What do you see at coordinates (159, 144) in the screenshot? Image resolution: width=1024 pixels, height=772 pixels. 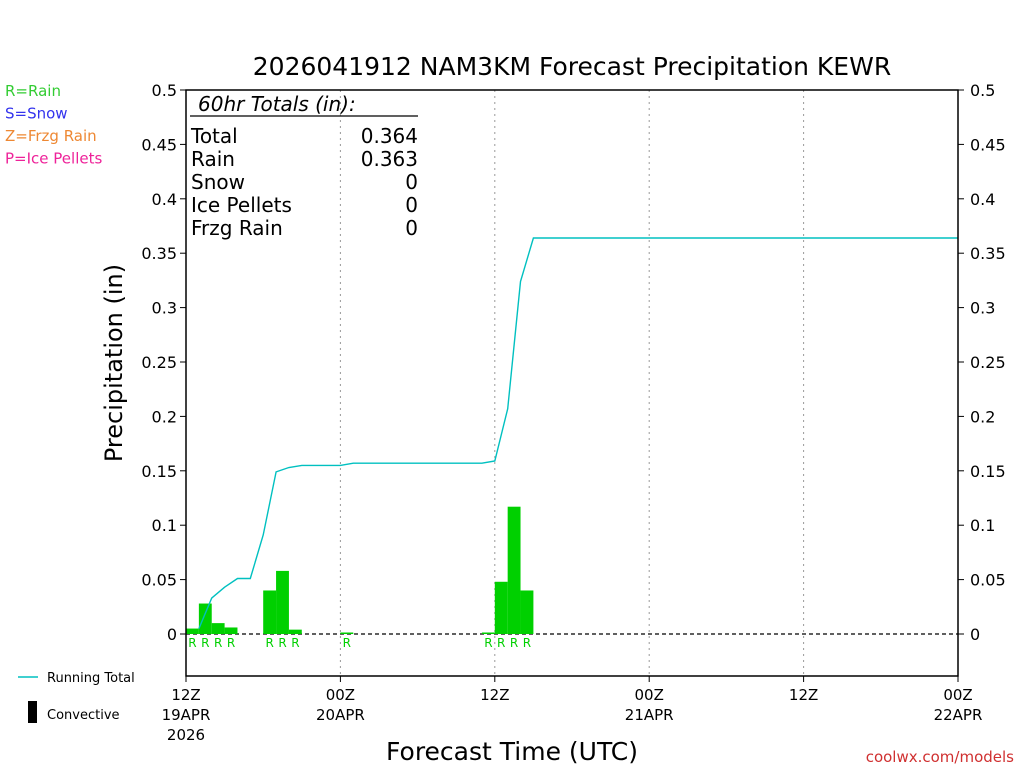 I see `y-tick-label-left: 0.45` at bounding box center [159, 144].